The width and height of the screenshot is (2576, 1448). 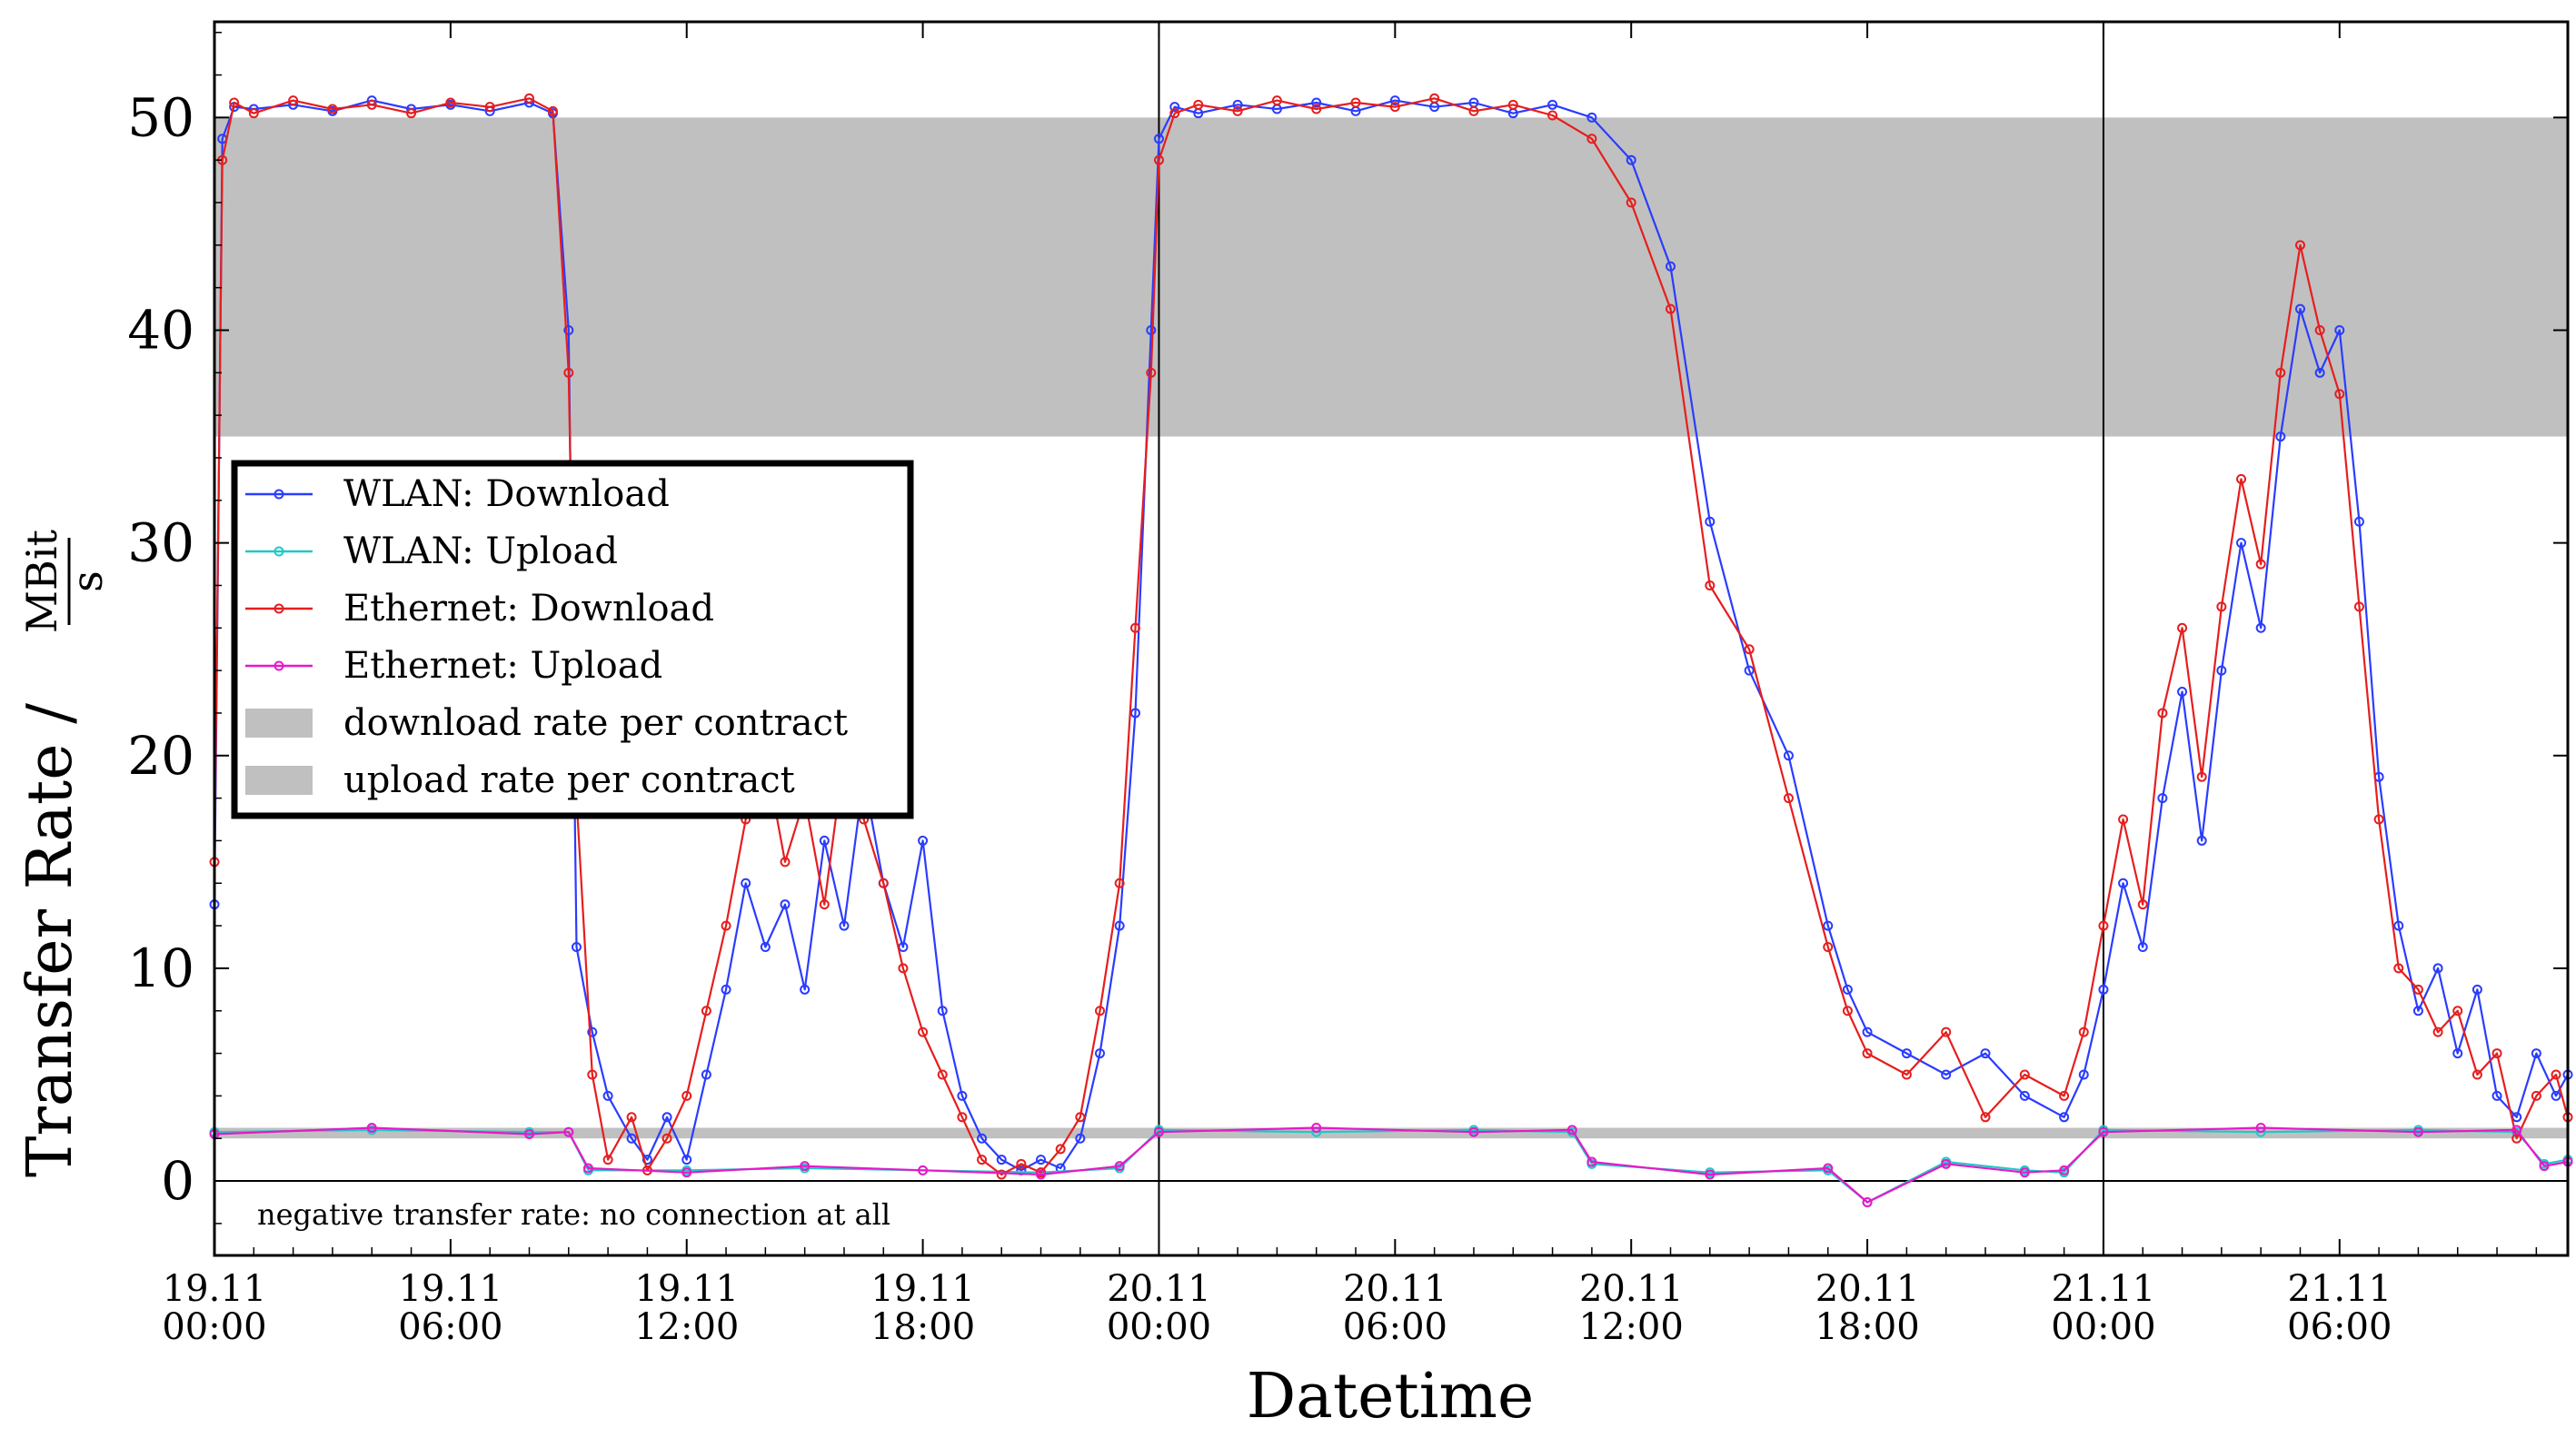 I want to click on x-tick-label-time-3: 18:00, so click(x=923, y=1327).